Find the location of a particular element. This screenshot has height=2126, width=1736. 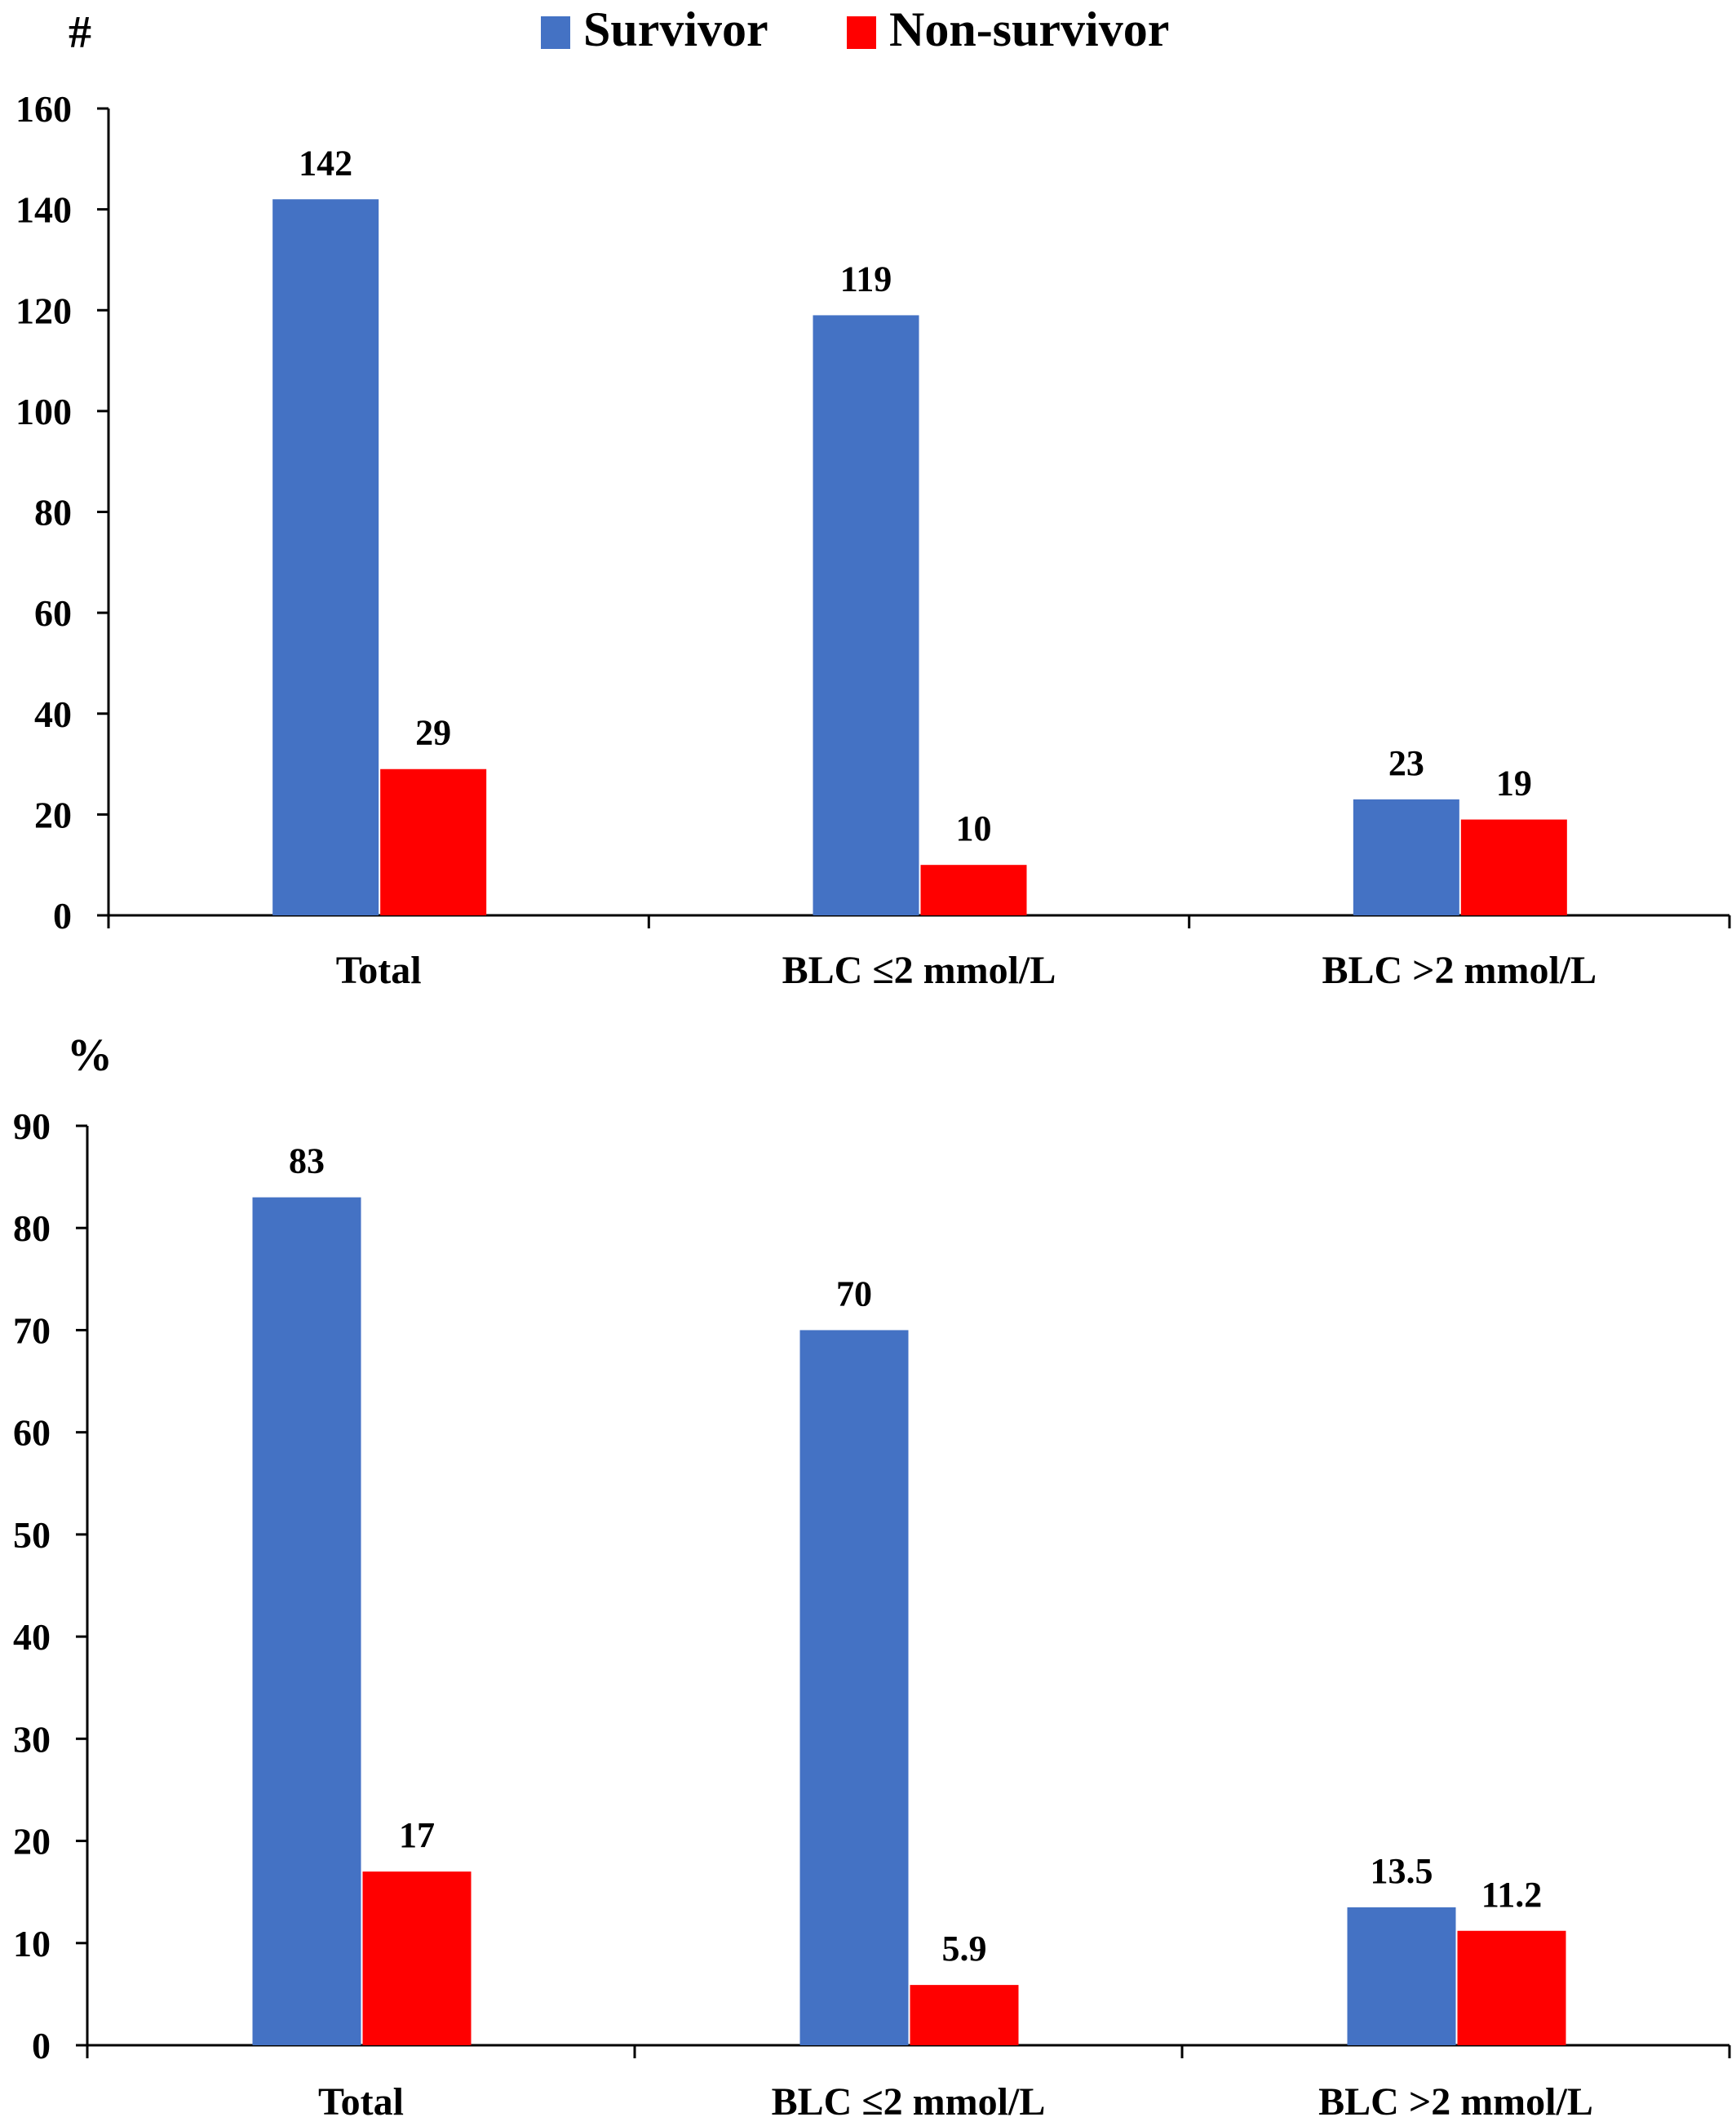

legend-label-survivor: Survivor is located at coordinates (675, 29).